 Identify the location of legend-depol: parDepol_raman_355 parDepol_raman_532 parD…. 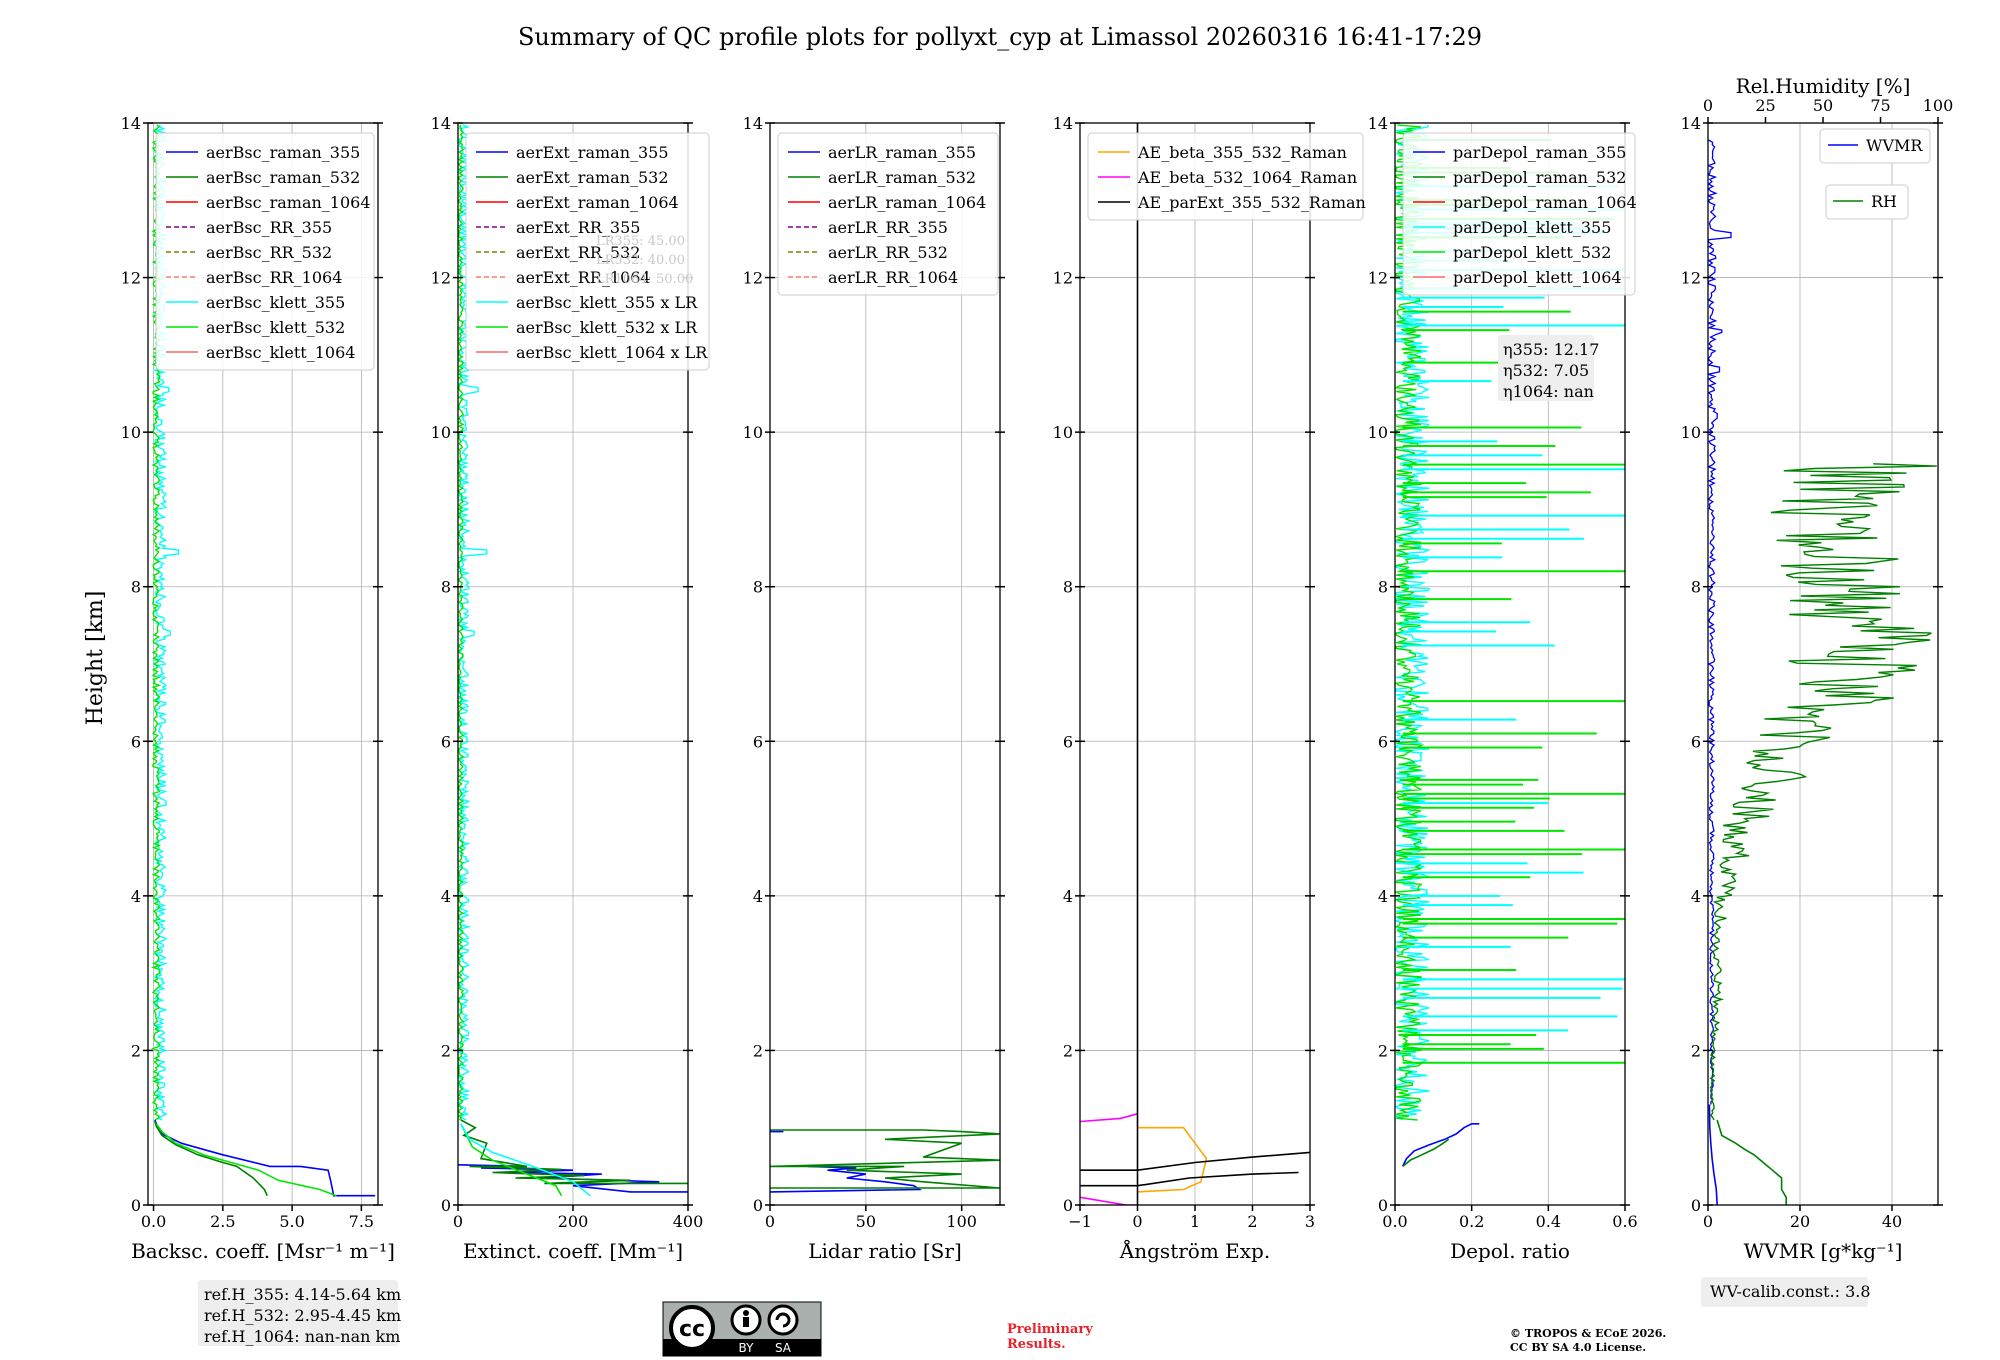
(1519, 214).